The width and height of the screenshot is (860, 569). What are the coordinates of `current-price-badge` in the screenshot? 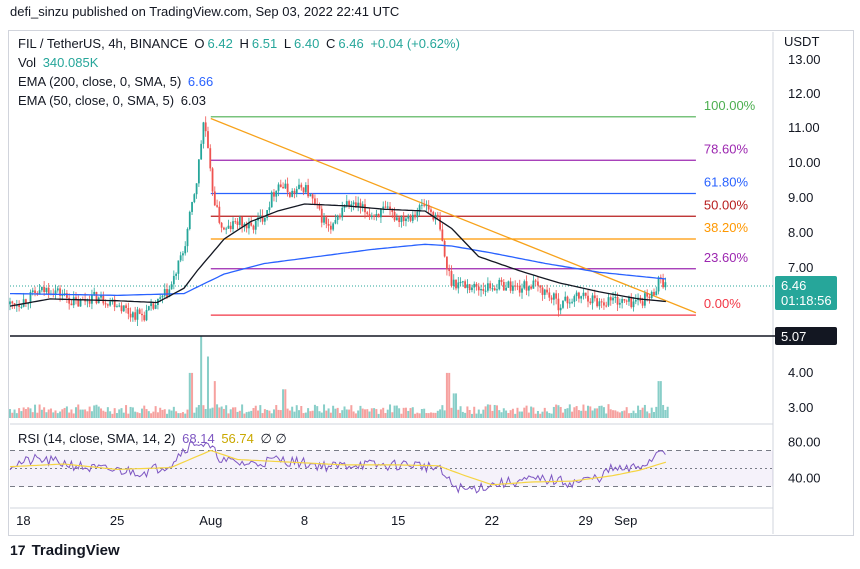 It's located at (806, 293).